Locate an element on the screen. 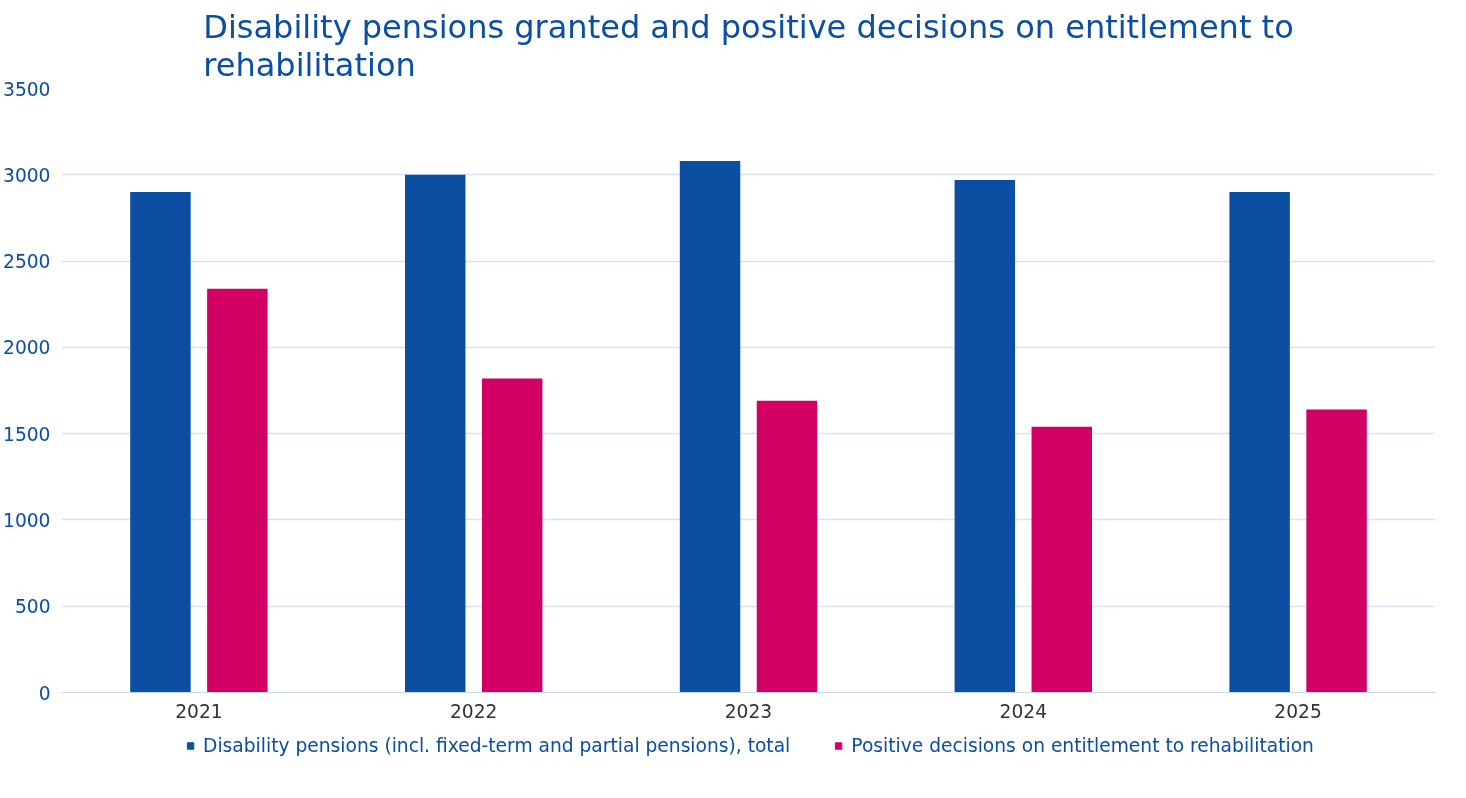  legend-label: Positive decisions on entitlement to rehabilitation is located at coordinates (1082, 745).